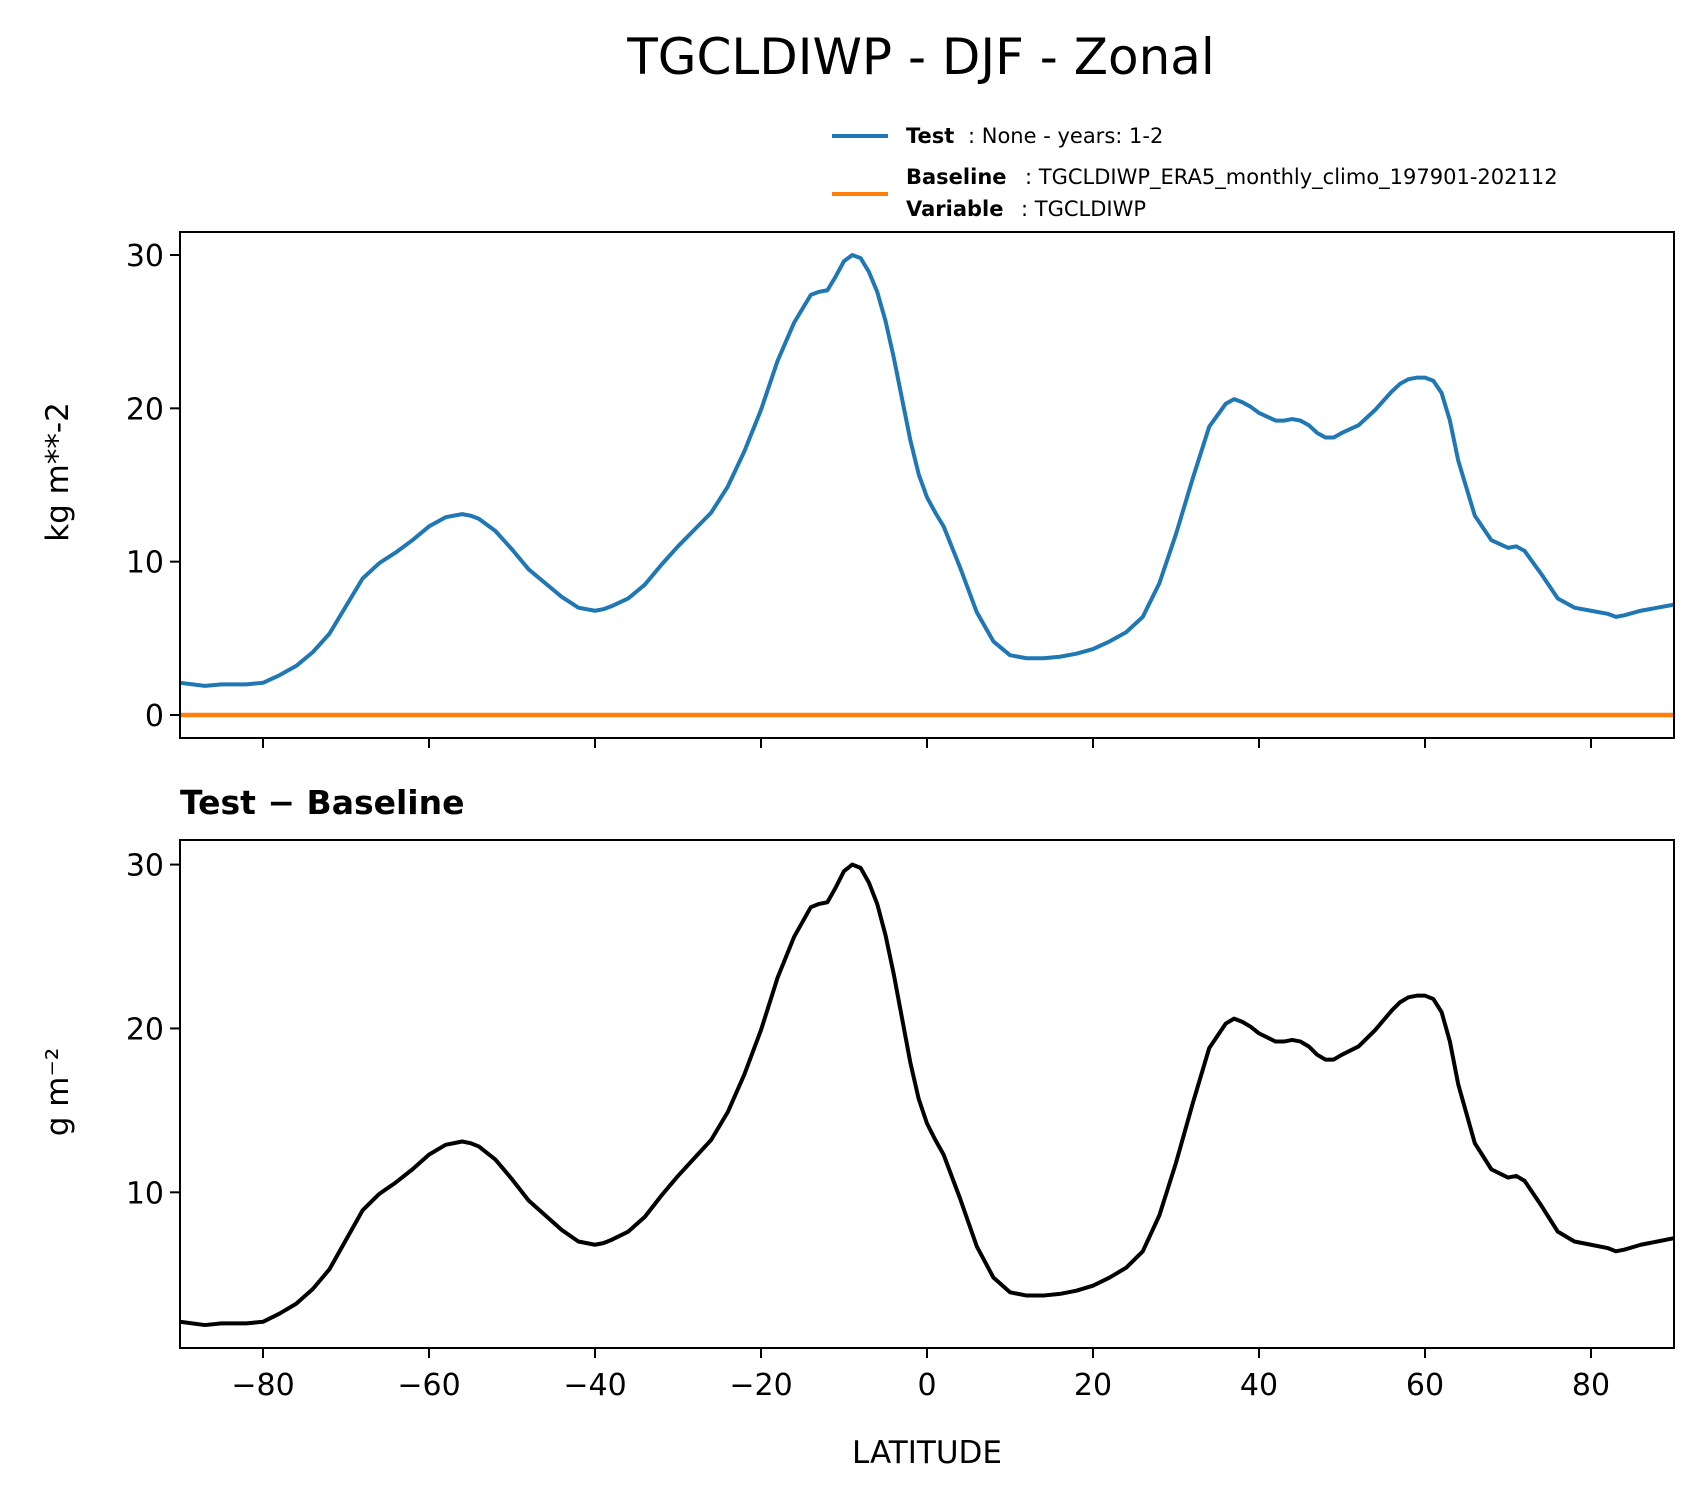  What do you see at coordinates (428, 1385) in the screenshot?
I see `x-tick-label: −60` at bounding box center [428, 1385].